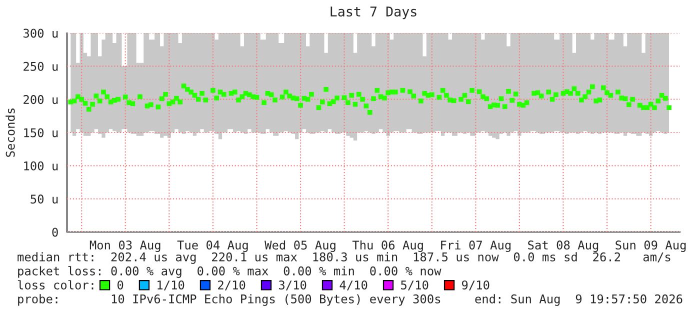 Image resolution: width=697 pixels, height=315 pixels. What do you see at coordinates (476, 285) in the screenshot?
I see `legend-label: 9/10` at bounding box center [476, 285].